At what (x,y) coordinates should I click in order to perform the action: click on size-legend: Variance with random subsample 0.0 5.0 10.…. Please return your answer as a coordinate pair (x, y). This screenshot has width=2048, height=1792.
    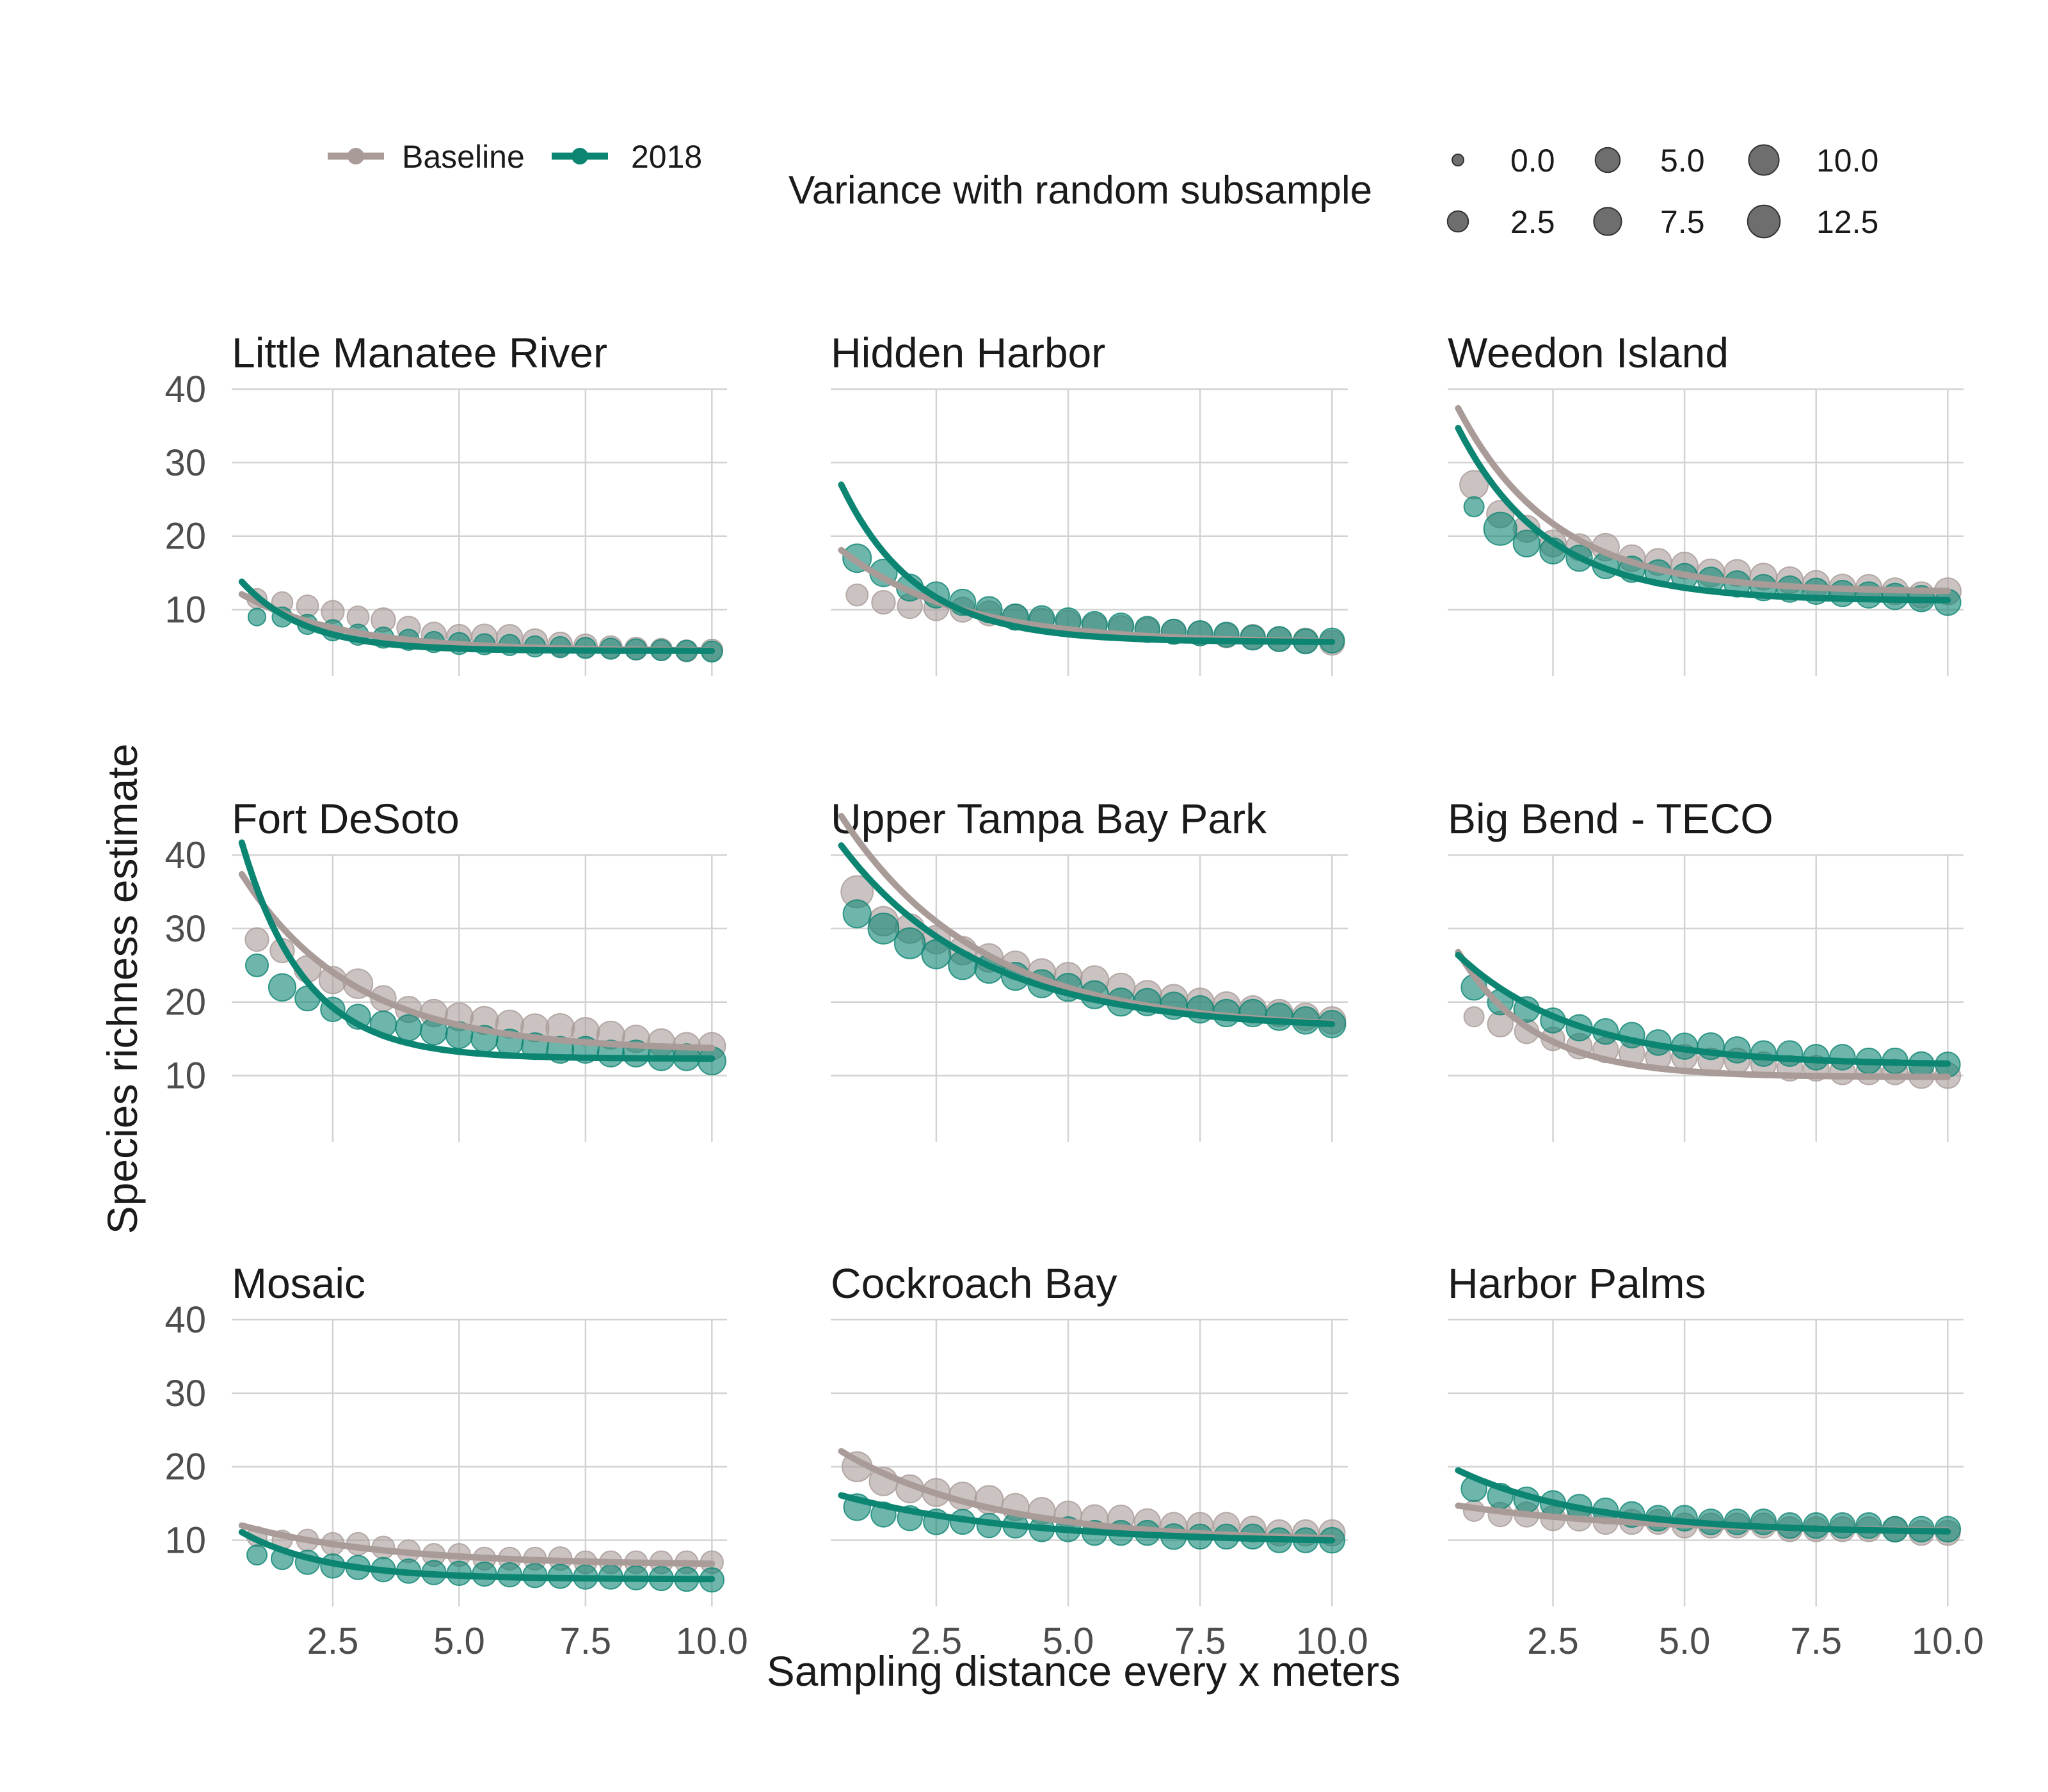
    Looking at the image, I should click on (1333, 191).